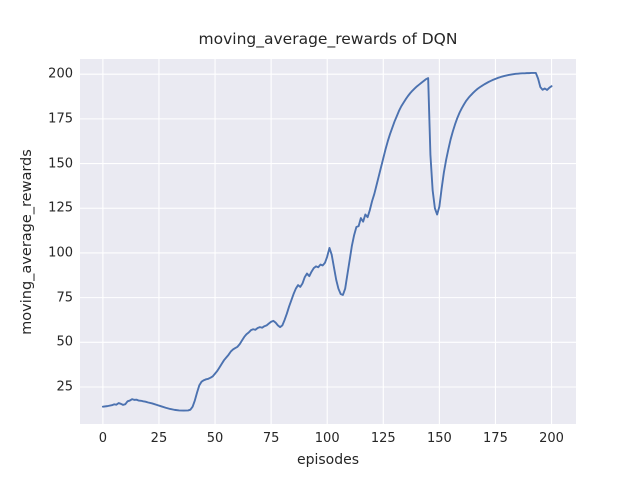 Image resolution: width=640 pixels, height=480 pixels. What do you see at coordinates (328, 39) in the screenshot?
I see `chart-title: moving_average_rewards of DQN` at bounding box center [328, 39].